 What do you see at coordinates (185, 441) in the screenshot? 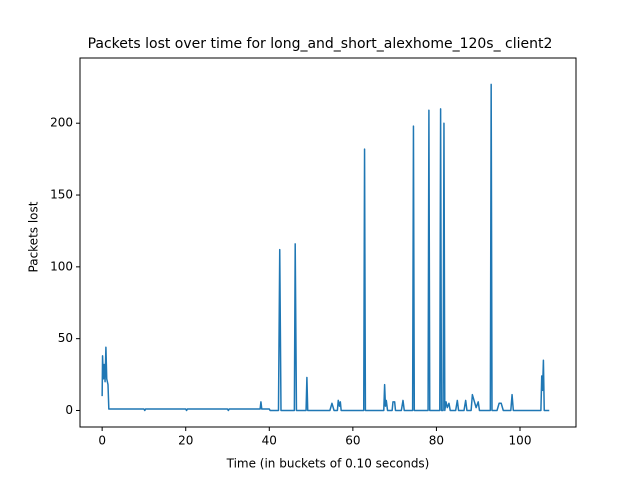
I see `x-tick-label: 20` at bounding box center [185, 441].